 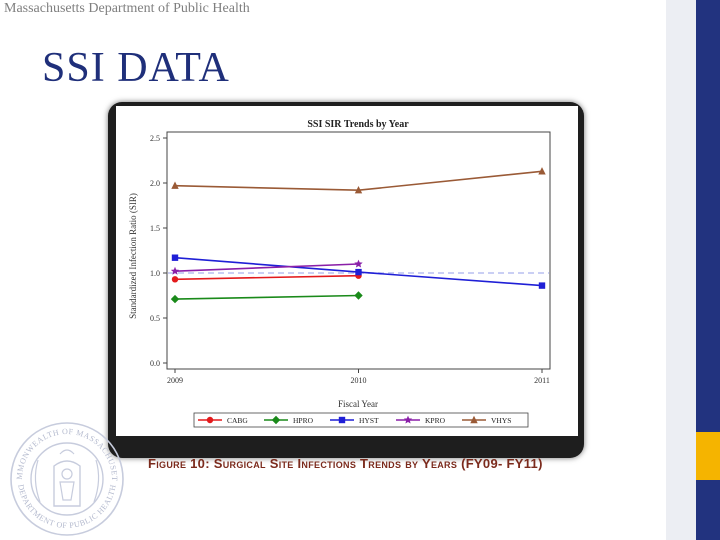 I want to click on legend-label-hyst: HYST, so click(x=369, y=420).